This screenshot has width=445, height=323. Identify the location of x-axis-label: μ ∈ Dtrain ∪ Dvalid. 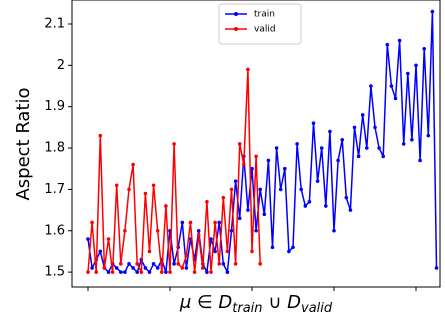
(256, 304).